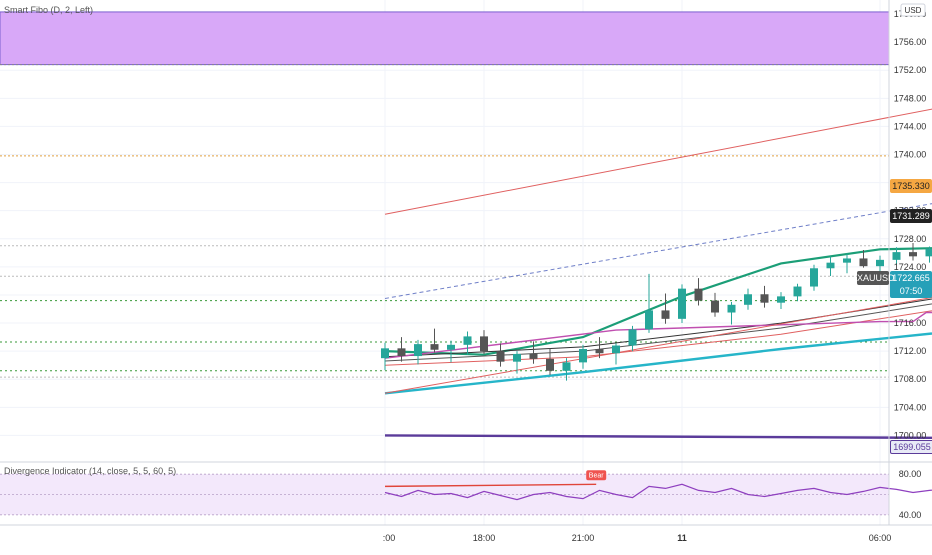 This screenshot has width=932, height=555. I want to click on resistance-zone, so click(444, 38).